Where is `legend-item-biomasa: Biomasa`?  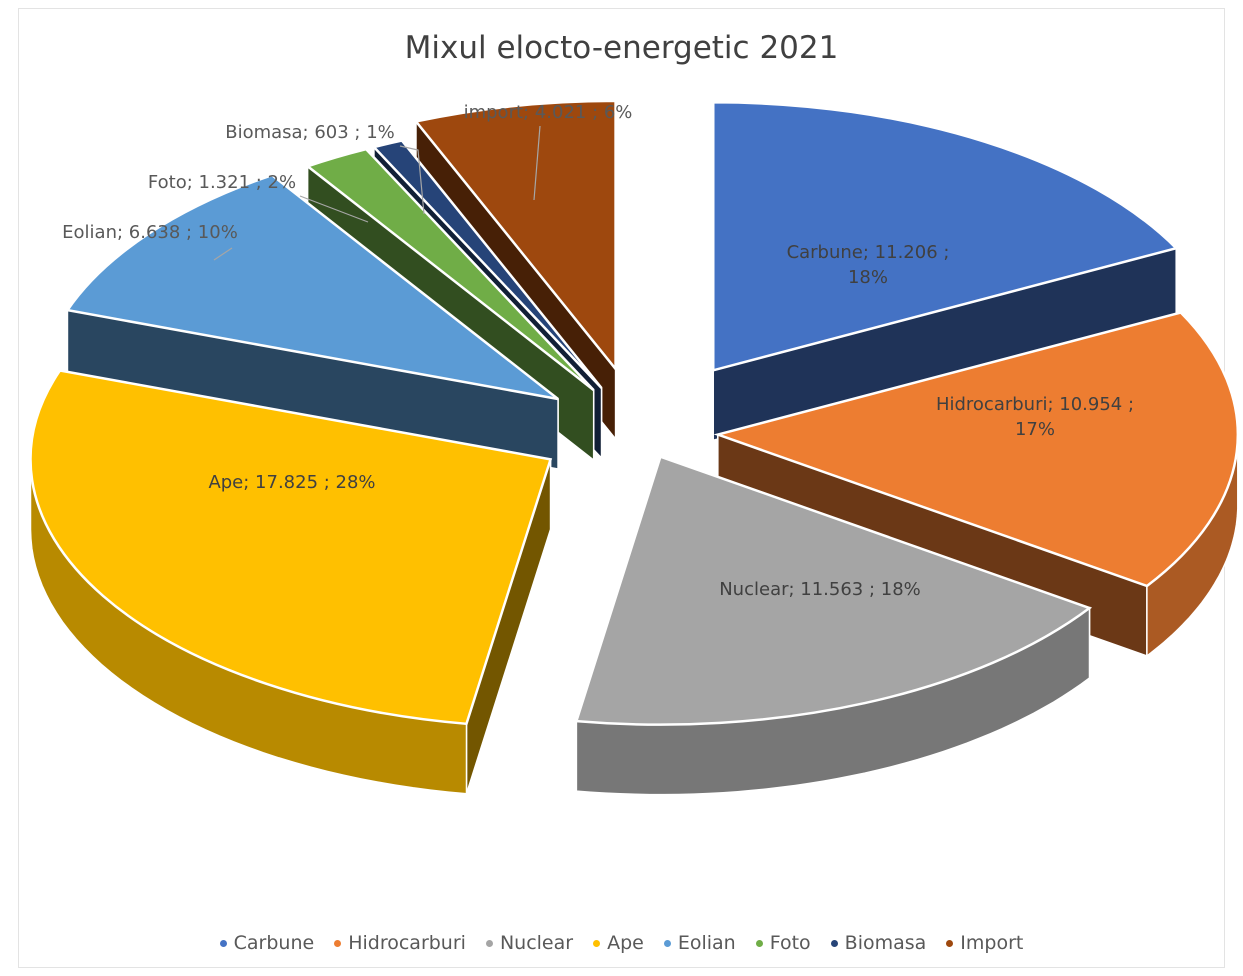 legend-item-biomasa: Biomasa is located at coordinates (878, 943).